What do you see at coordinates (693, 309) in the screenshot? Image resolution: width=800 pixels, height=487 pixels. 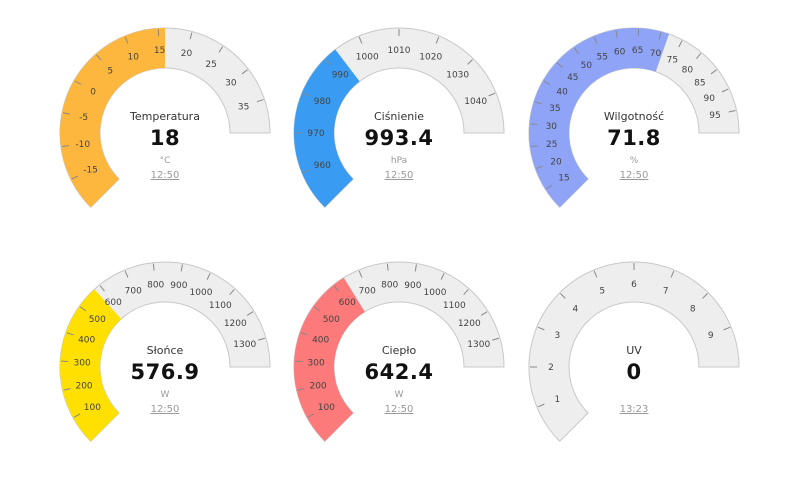 I see `gauge-tick-label: 8` at bounding box center [693, 309].